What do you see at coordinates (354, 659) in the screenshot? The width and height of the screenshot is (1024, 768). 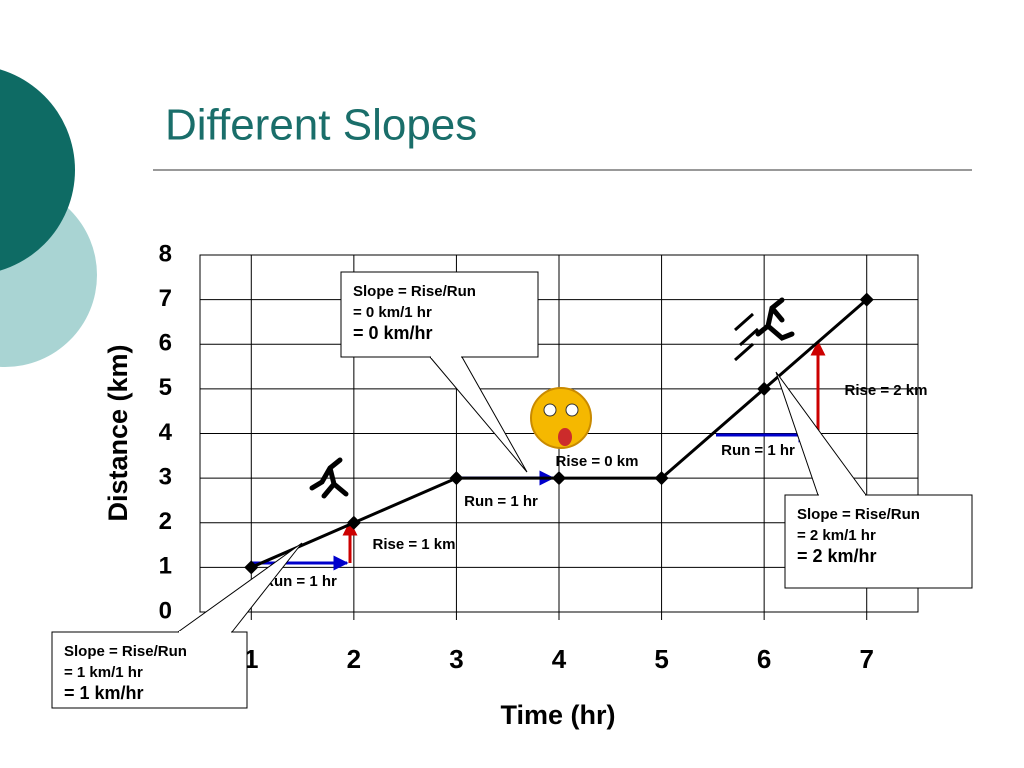 I see `x-tick-label: 2` at bounding box center [354, 659].